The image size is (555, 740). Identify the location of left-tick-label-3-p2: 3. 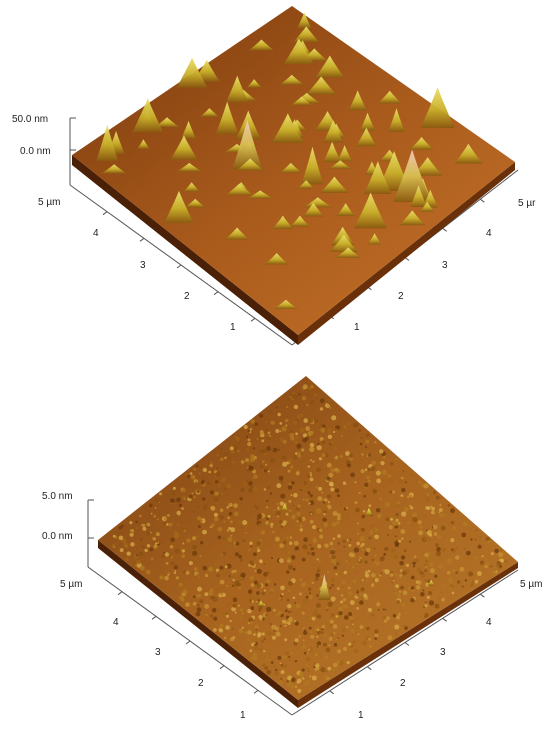
(158, 652).